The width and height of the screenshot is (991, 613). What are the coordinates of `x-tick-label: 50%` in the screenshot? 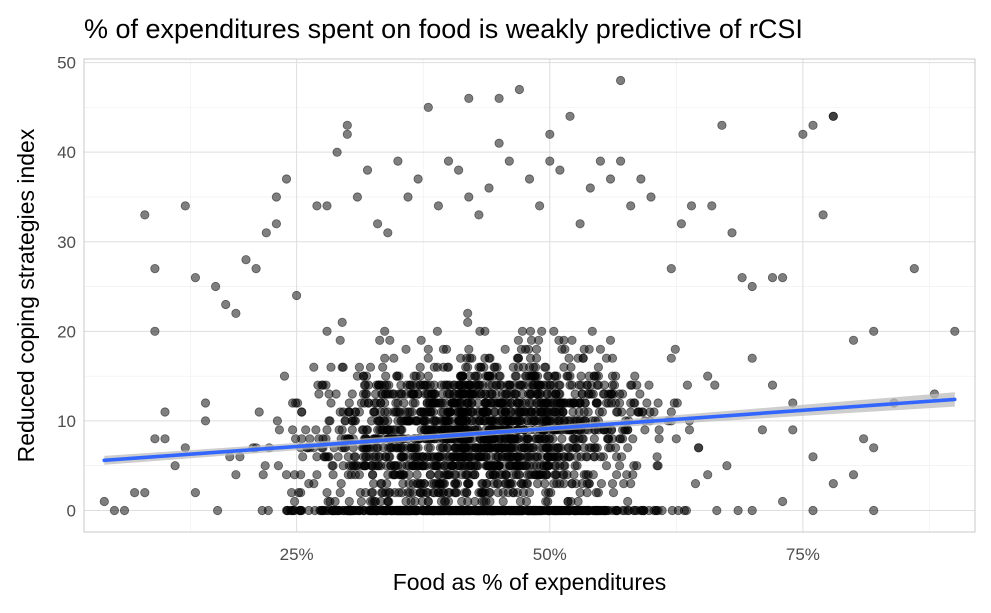 It's located at (550, 554).